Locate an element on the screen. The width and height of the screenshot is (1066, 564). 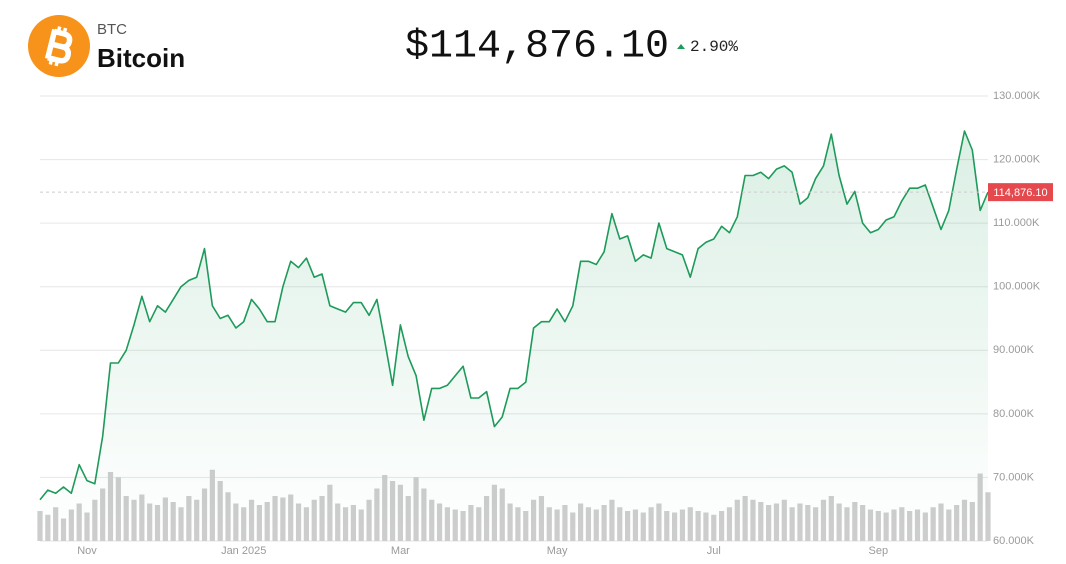
last-price-label: 114,876.10 is located at coordinates (1020, 193).